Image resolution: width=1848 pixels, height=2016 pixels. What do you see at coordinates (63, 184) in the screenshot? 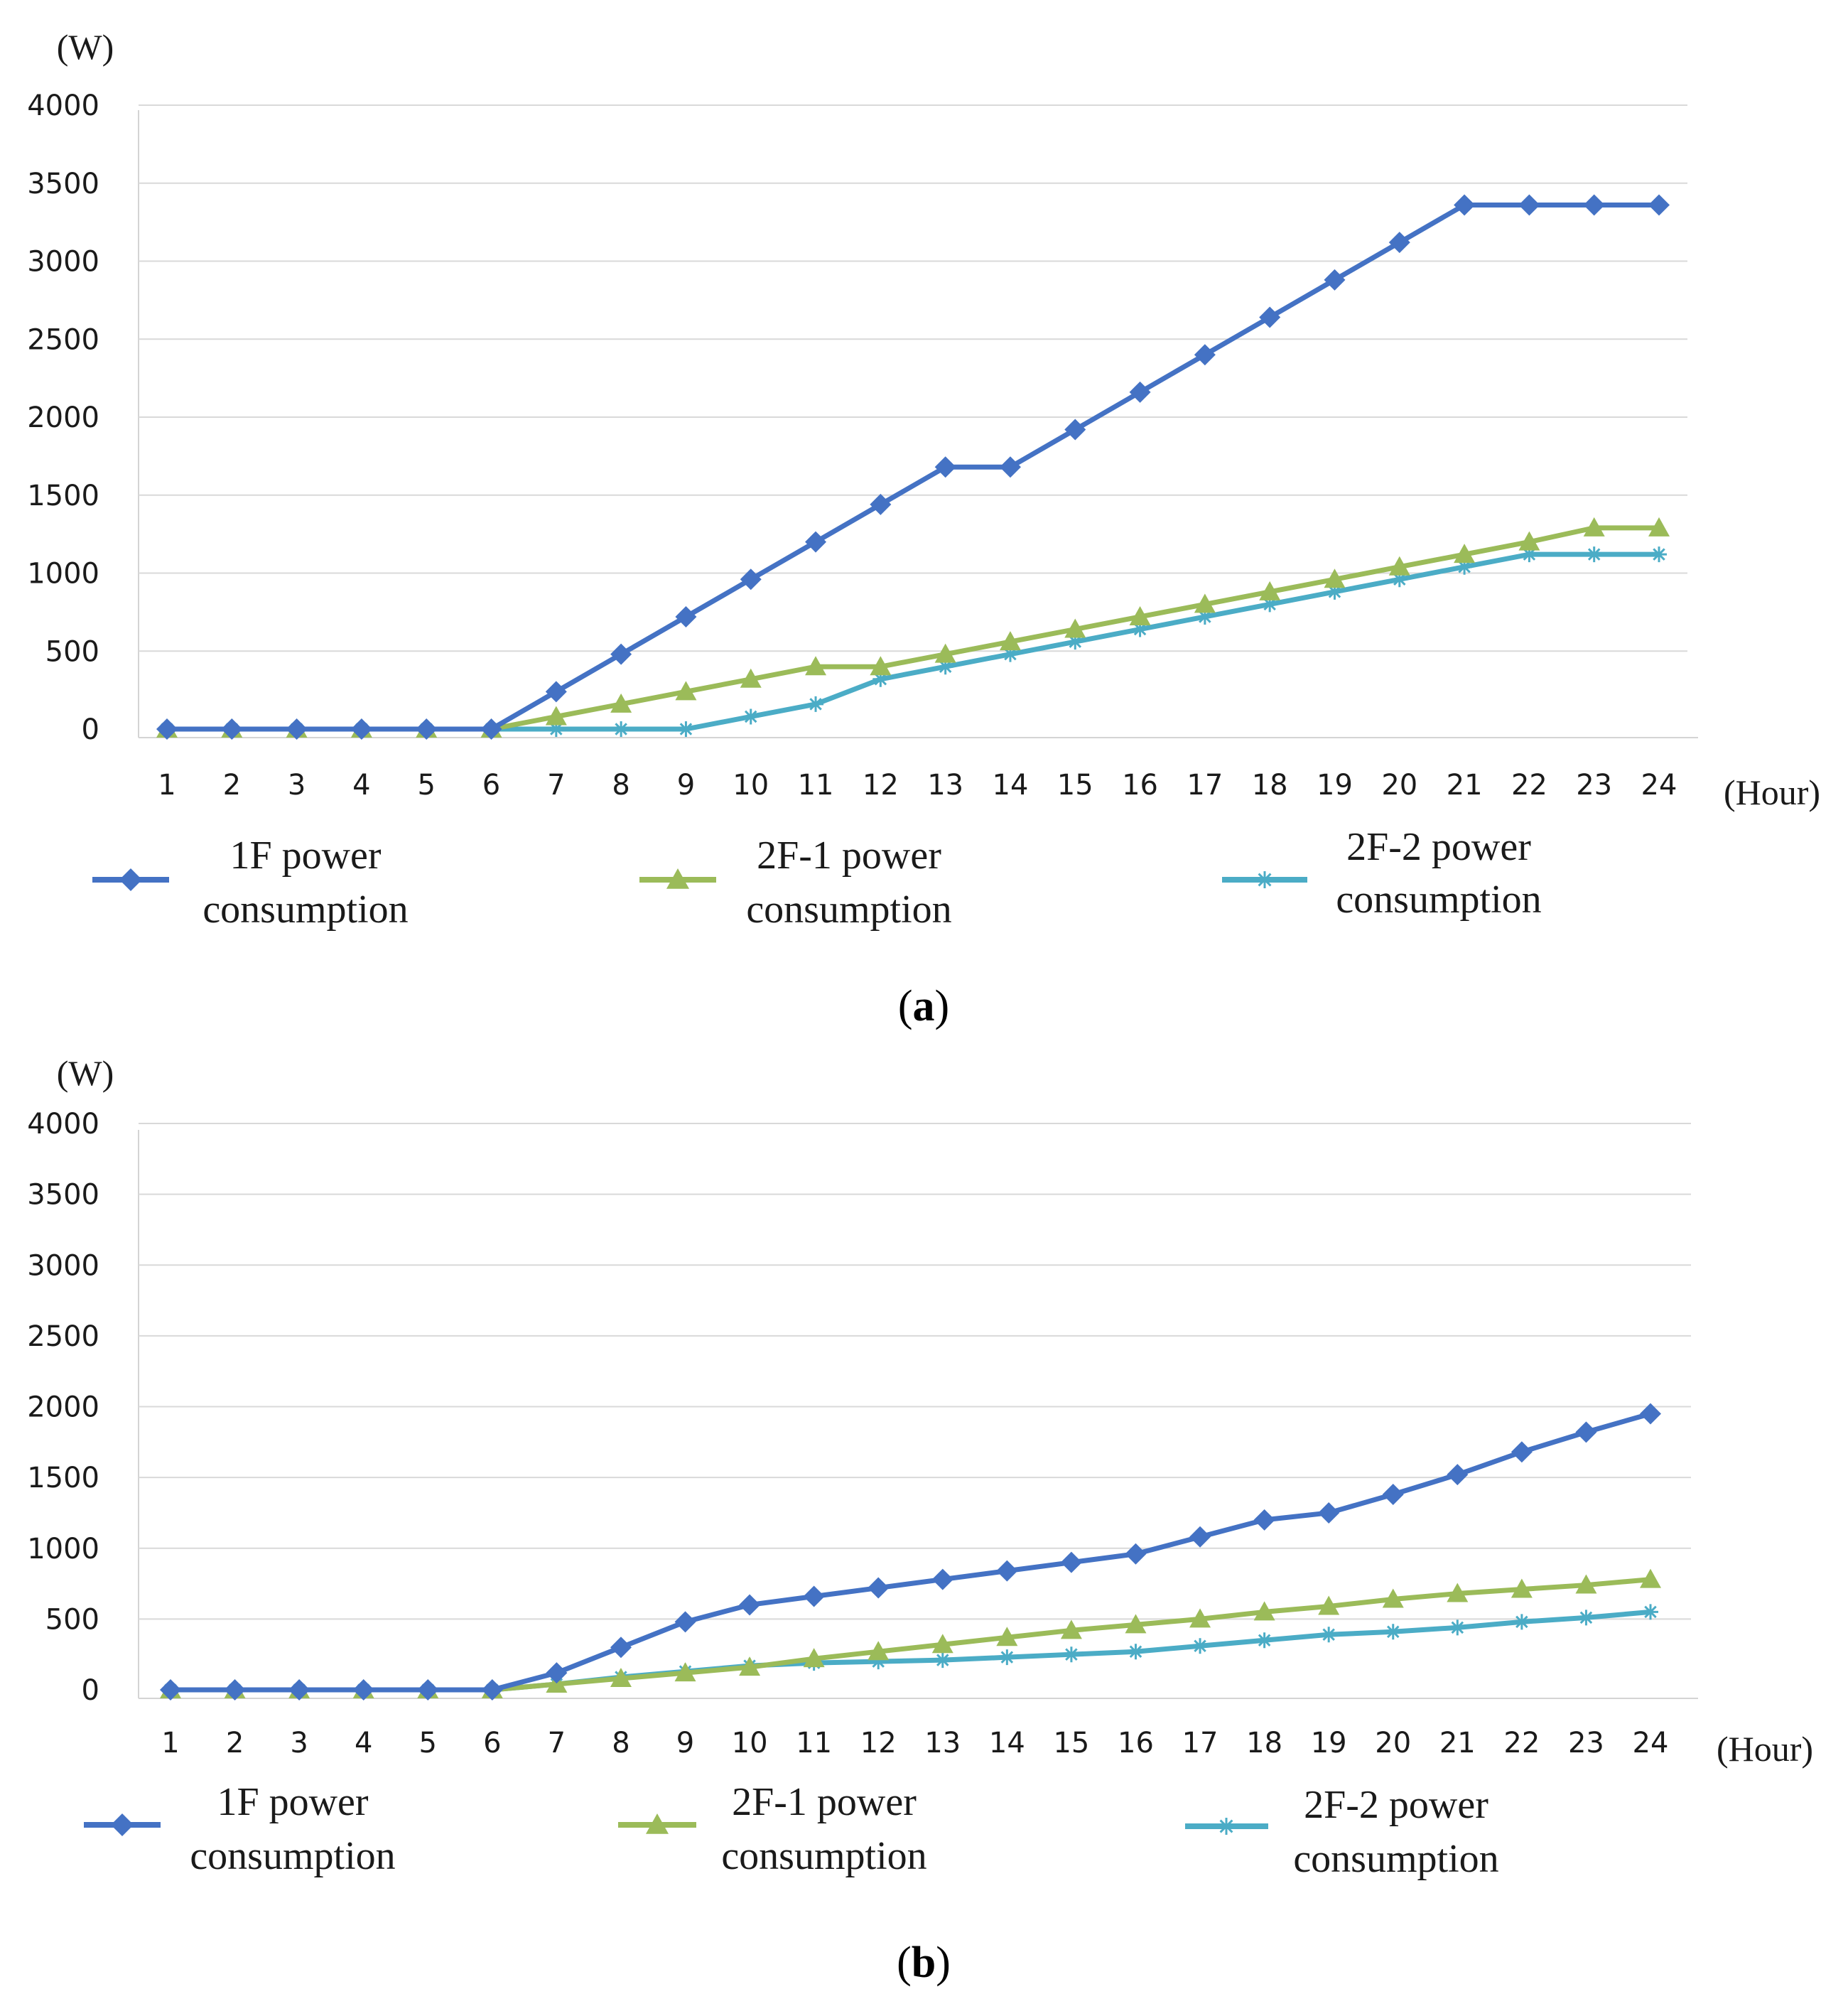
I see `y-tick-label-3500: 3500` at bounding box center [63, 184].